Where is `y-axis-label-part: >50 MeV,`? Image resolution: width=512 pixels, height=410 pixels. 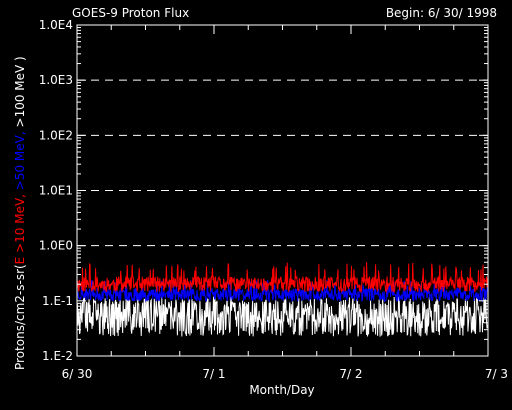
y-axis-label-part: >50 MeV, is located at coordinates (20, 158).